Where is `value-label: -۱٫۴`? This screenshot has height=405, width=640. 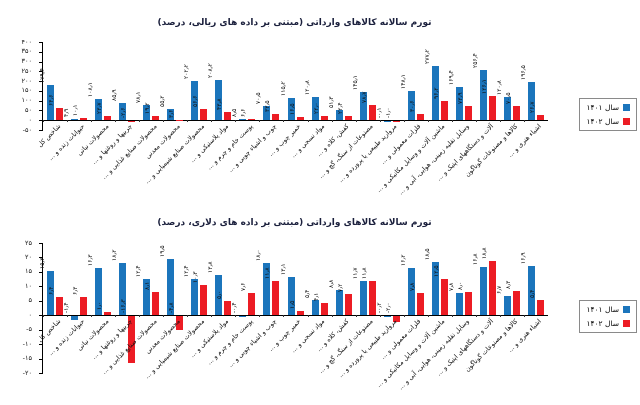
value-label: -۱٫۴ is located at coordinates (67, 308).